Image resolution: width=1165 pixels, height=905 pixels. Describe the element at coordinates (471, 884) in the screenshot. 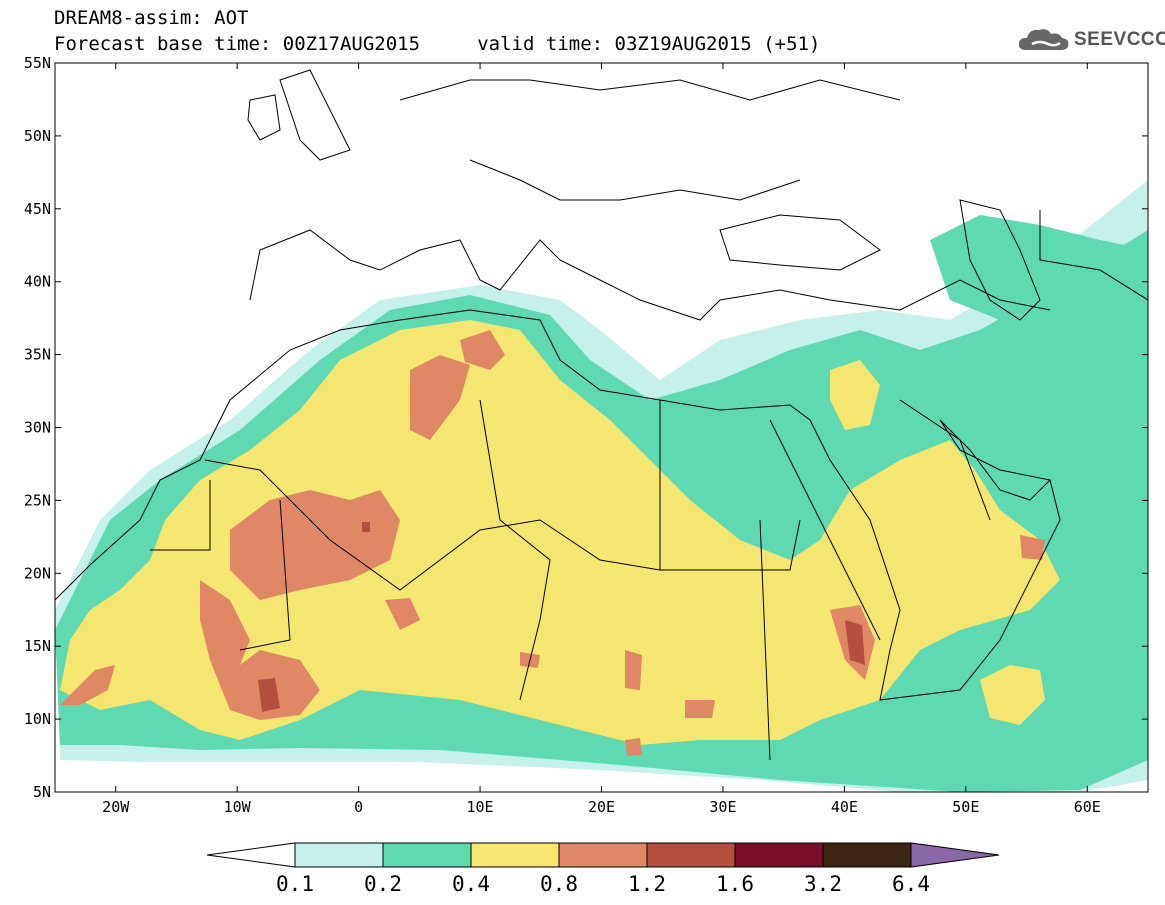

I see `colorbar-label: 0.4` at that location.